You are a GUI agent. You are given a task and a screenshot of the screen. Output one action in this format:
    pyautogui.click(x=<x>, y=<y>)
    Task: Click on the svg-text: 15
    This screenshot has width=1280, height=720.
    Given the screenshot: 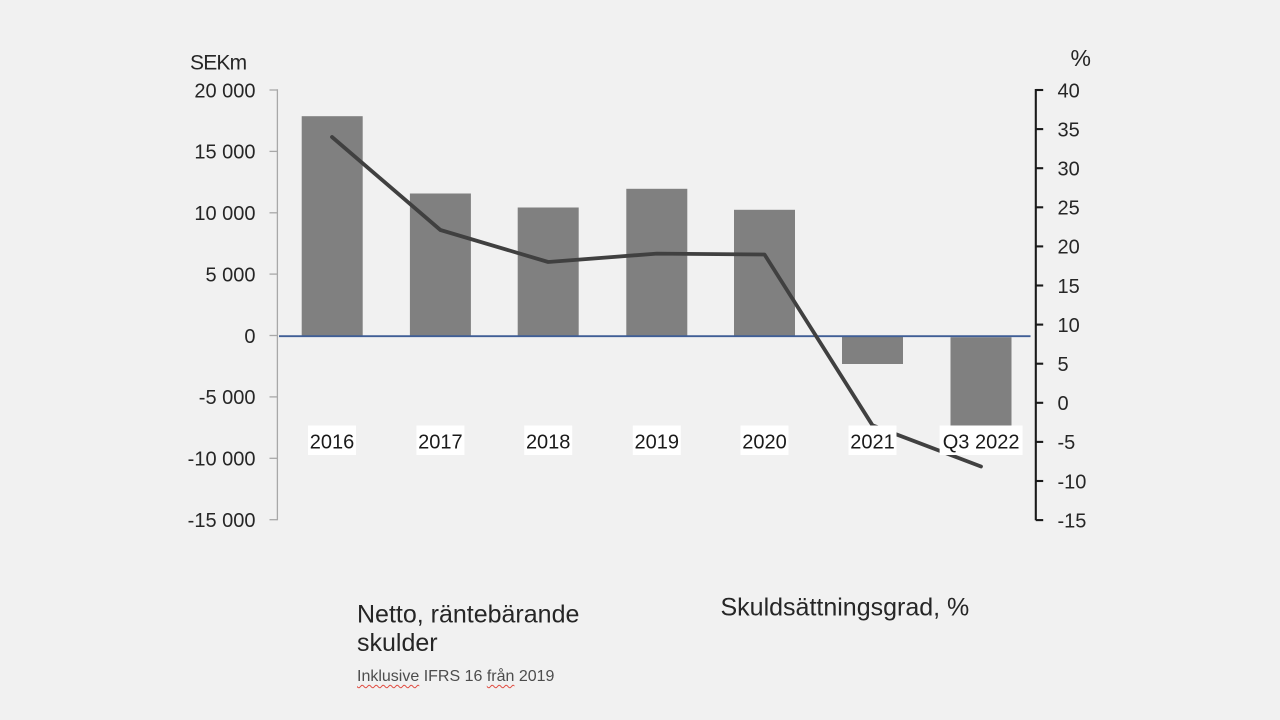 What is the action you would take?
    pyautogui.click(x=1069, y=287)
    